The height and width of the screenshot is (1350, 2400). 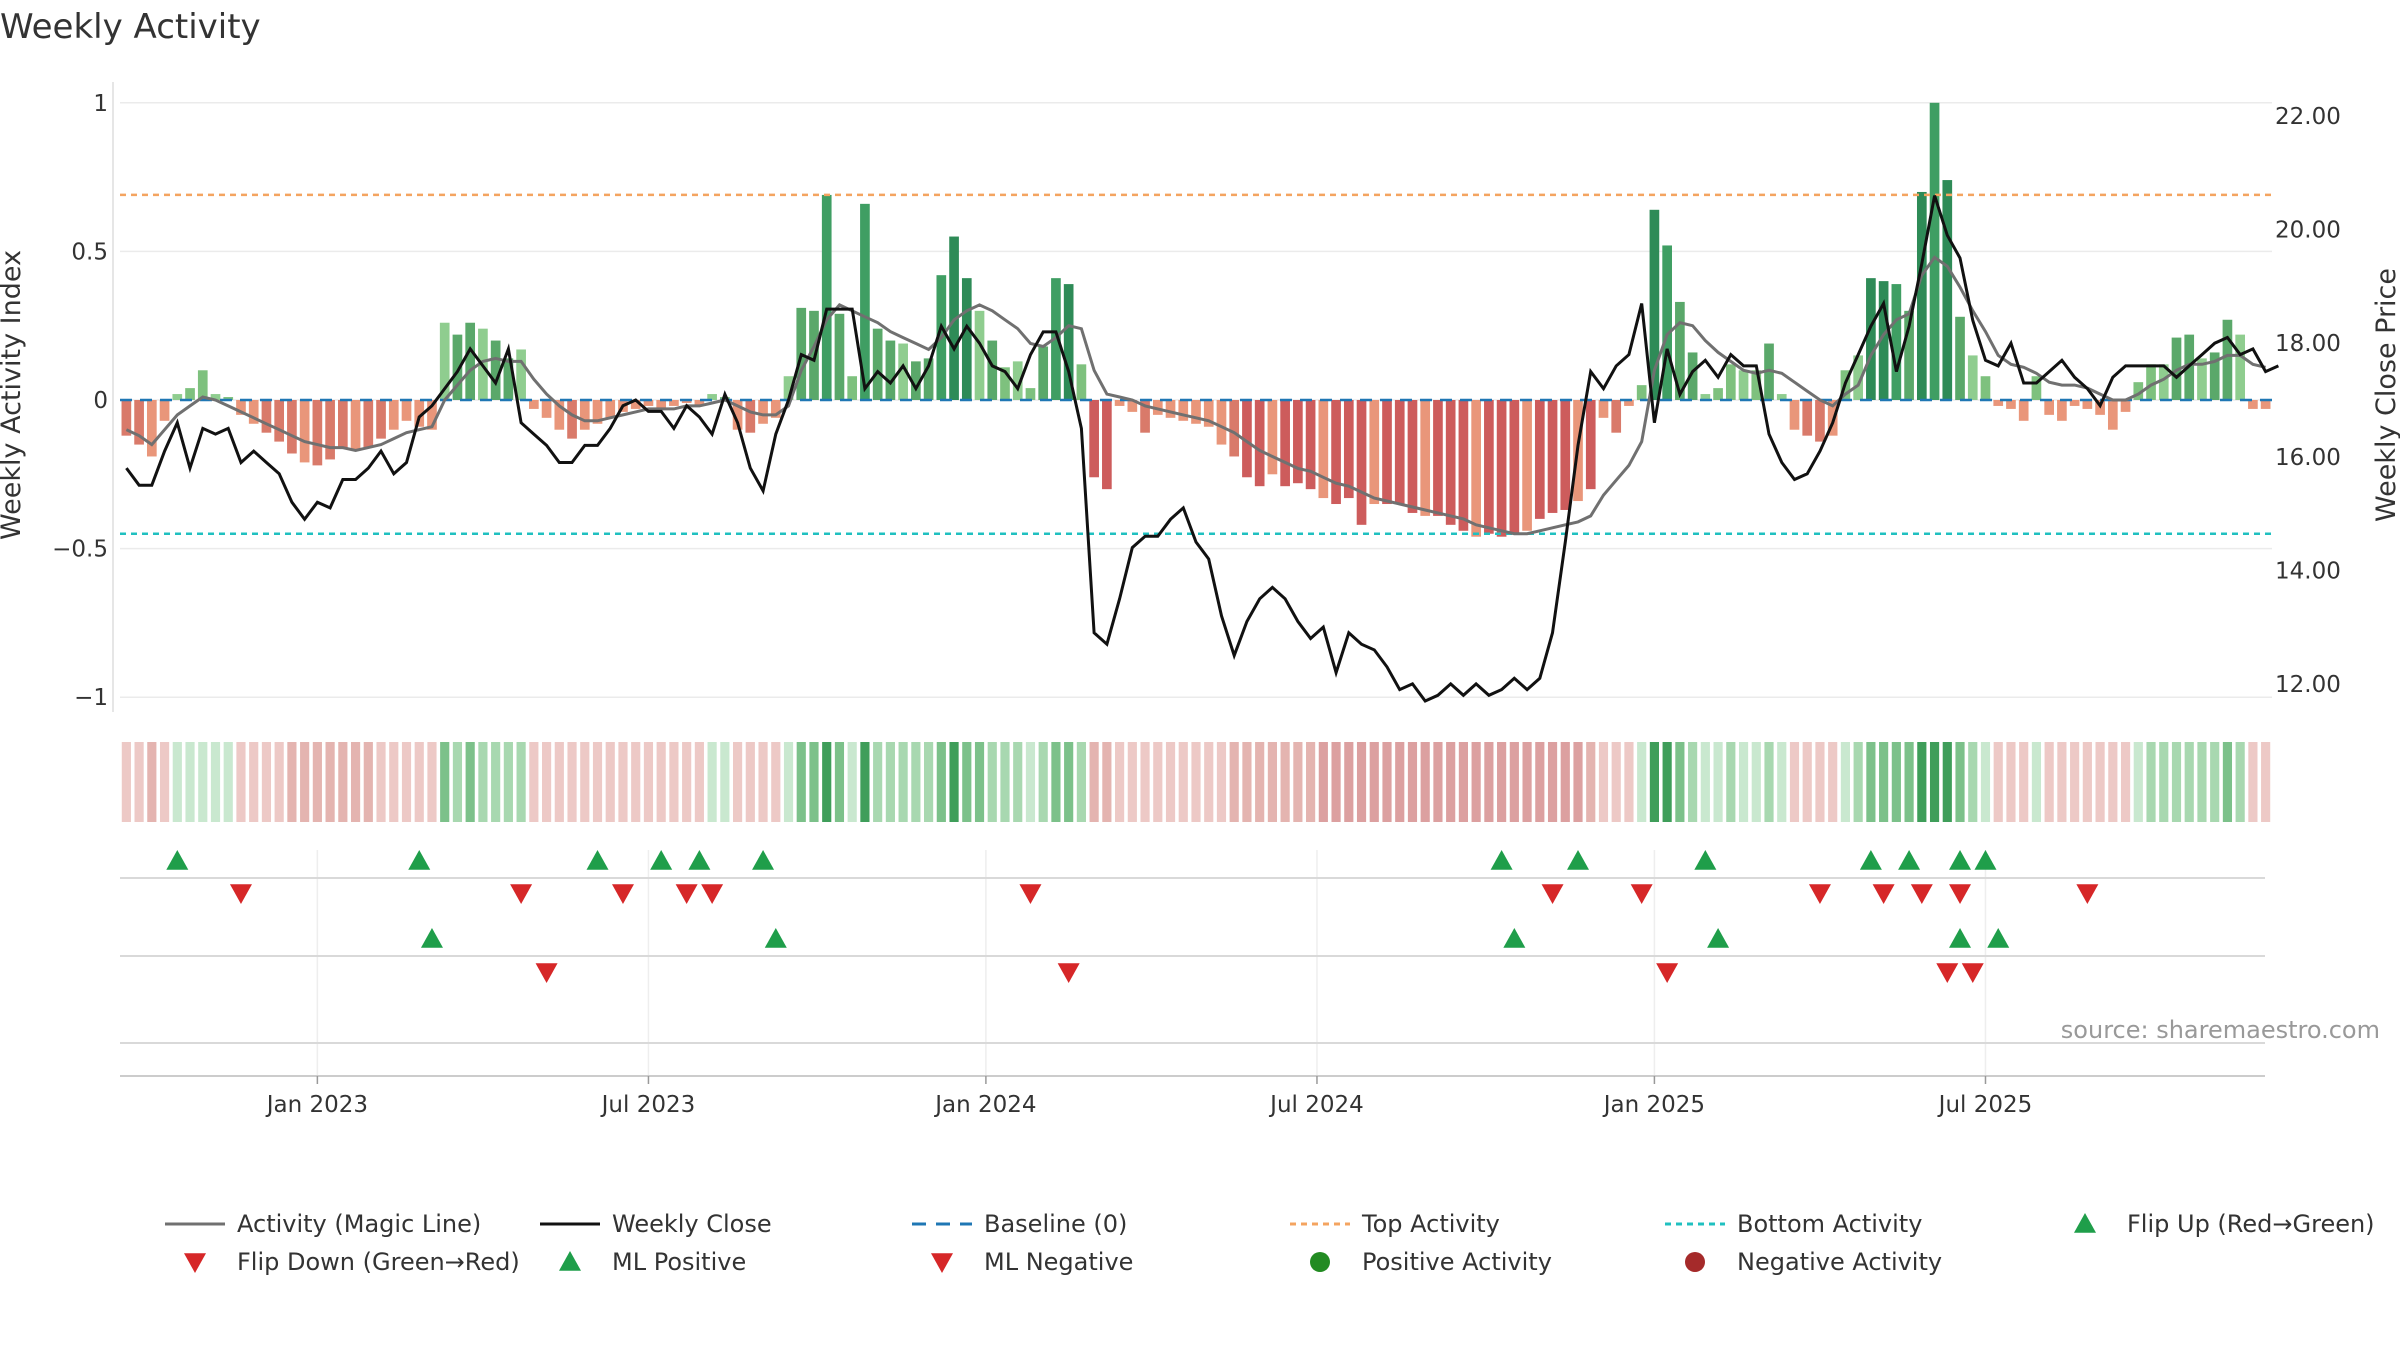 What do you see at coordinates (1055, 1224) in the screenshot?
I see `legend-label: Baseline (0)` at bounding box center [1055, 1224].